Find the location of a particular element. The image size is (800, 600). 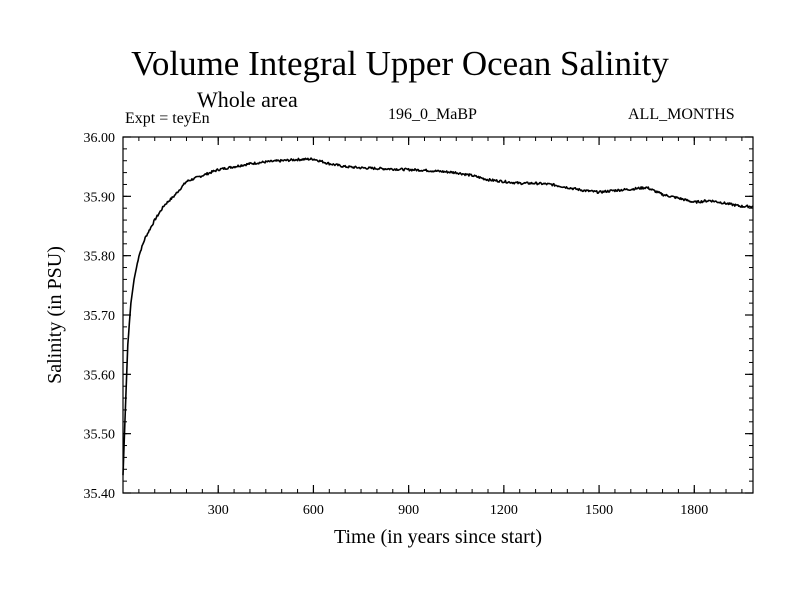

chart-subtitle: Whole area is located at coordinates (247, 99).